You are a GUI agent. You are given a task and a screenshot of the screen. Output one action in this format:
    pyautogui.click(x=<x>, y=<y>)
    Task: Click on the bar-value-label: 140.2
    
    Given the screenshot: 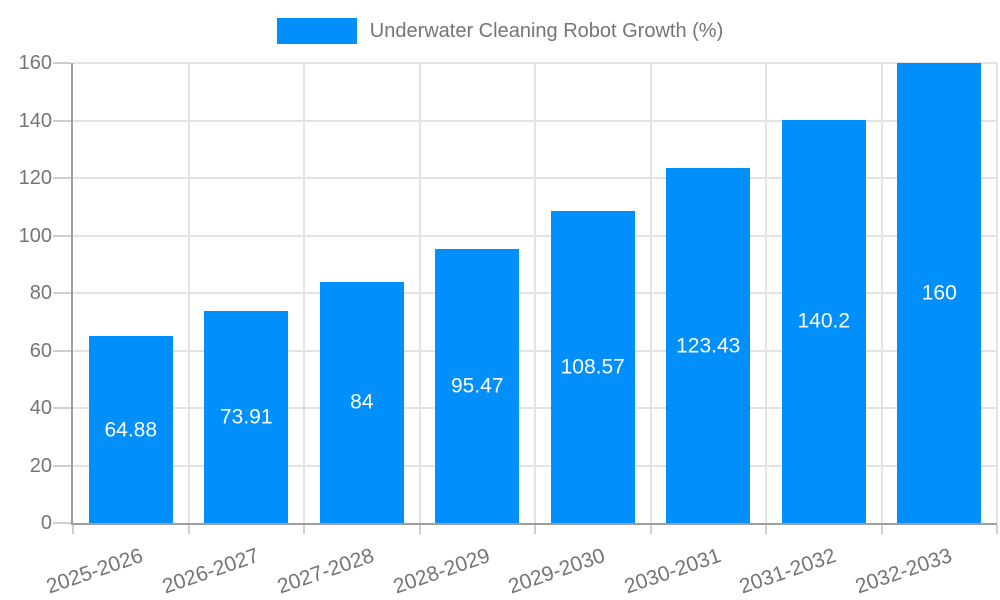 What is the action you would take?
    pyautogui.click(x=824, y=321)
    